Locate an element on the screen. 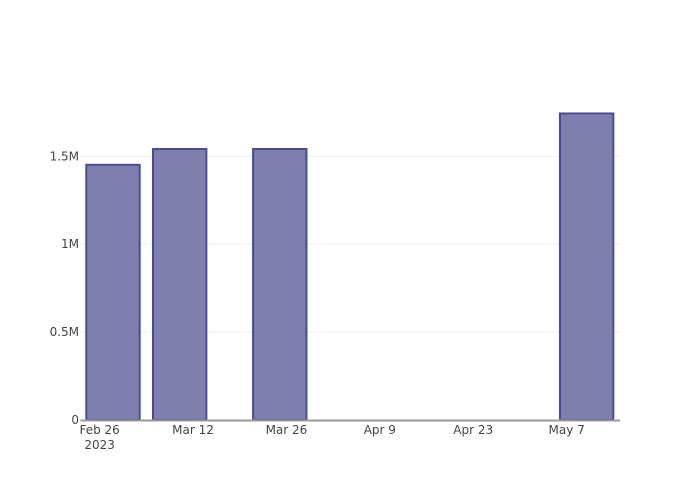  y-tick-label: 1M is located at coordinates (70, 244).